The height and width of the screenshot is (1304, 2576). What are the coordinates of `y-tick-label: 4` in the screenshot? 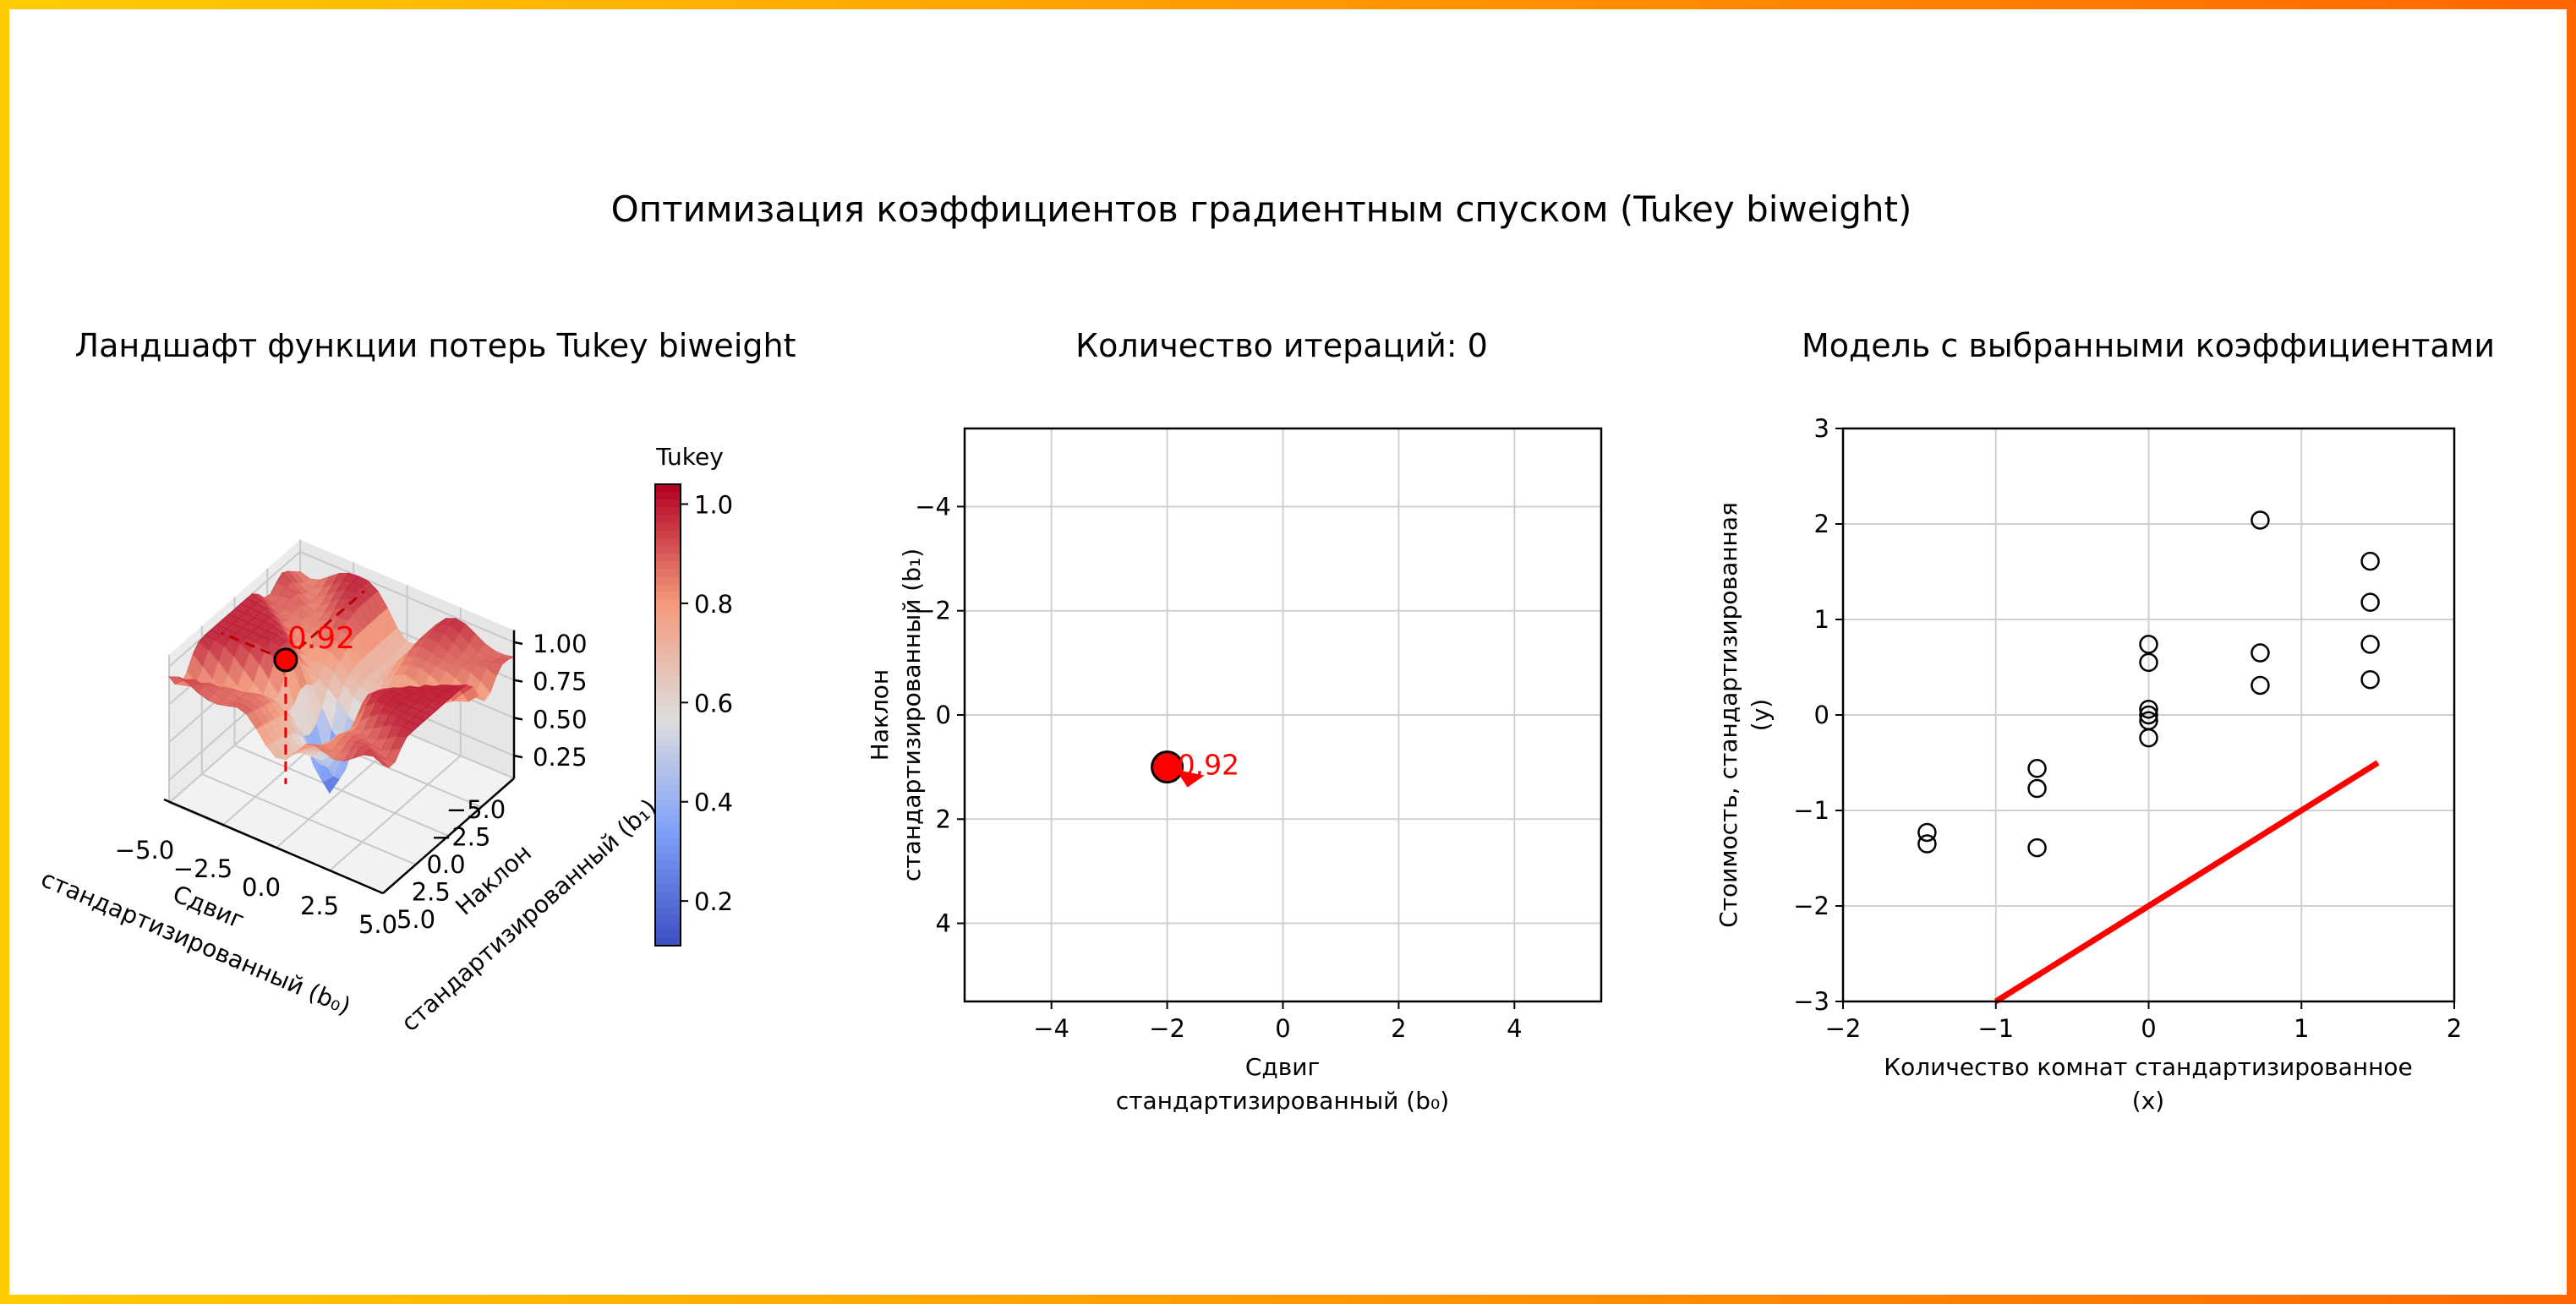 It's located at (943, 923).